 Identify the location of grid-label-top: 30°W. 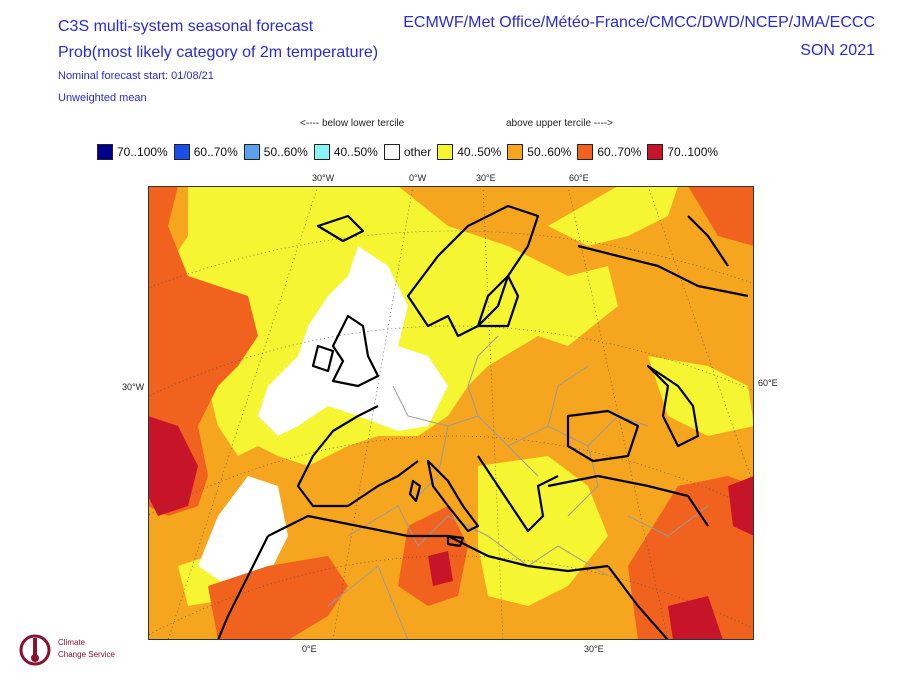
(323, 178).